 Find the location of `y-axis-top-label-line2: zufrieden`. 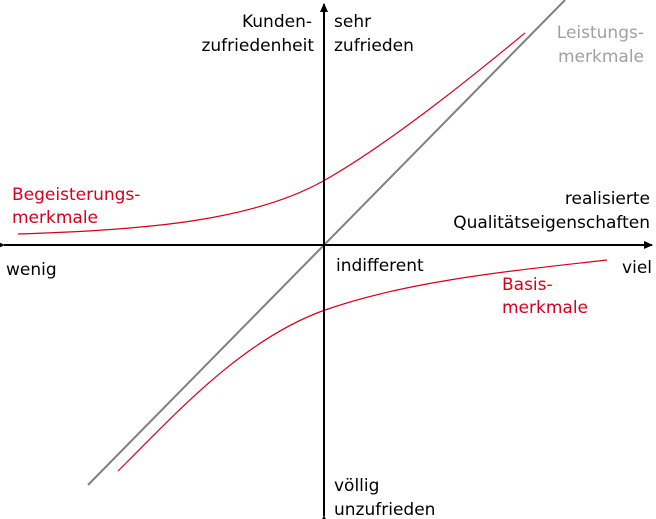

y-axis-top-label-line2: zufrieden is located at coordinates (374, 46).